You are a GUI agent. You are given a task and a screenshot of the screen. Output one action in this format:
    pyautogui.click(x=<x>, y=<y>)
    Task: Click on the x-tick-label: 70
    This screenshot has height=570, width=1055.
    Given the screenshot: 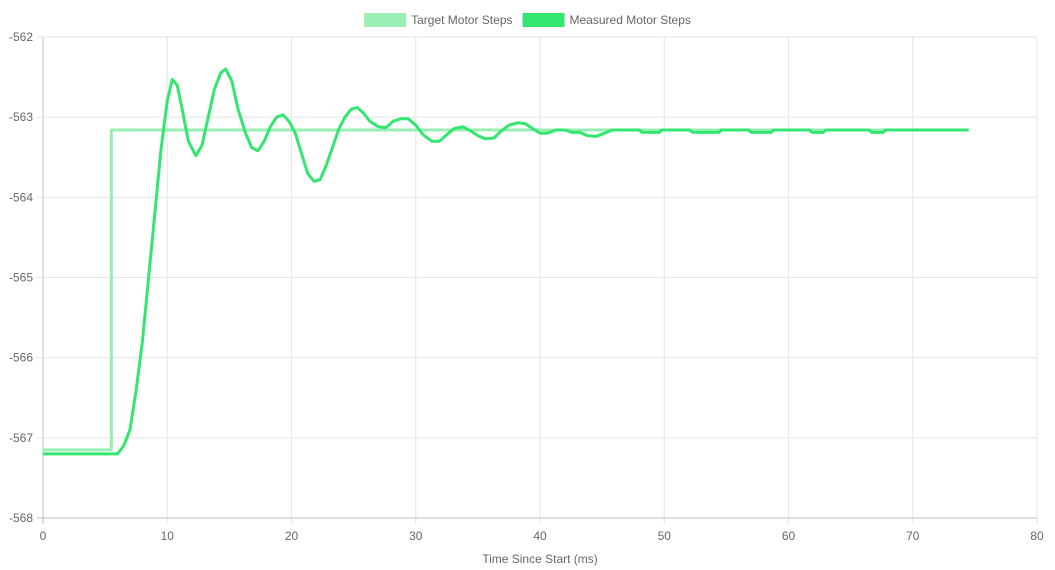 What is the action you would take?
    pyautogui.click(x=913, y=536)
    